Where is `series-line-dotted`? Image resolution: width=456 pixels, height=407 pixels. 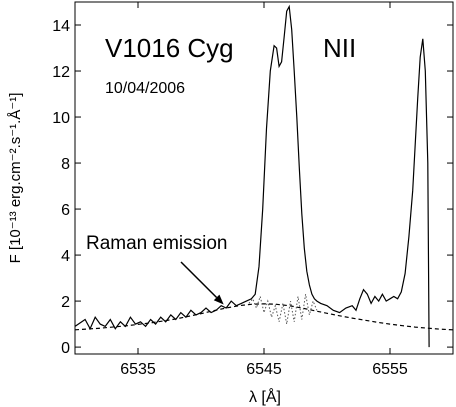
series-line-dotted is located at coordinates (283, 309).